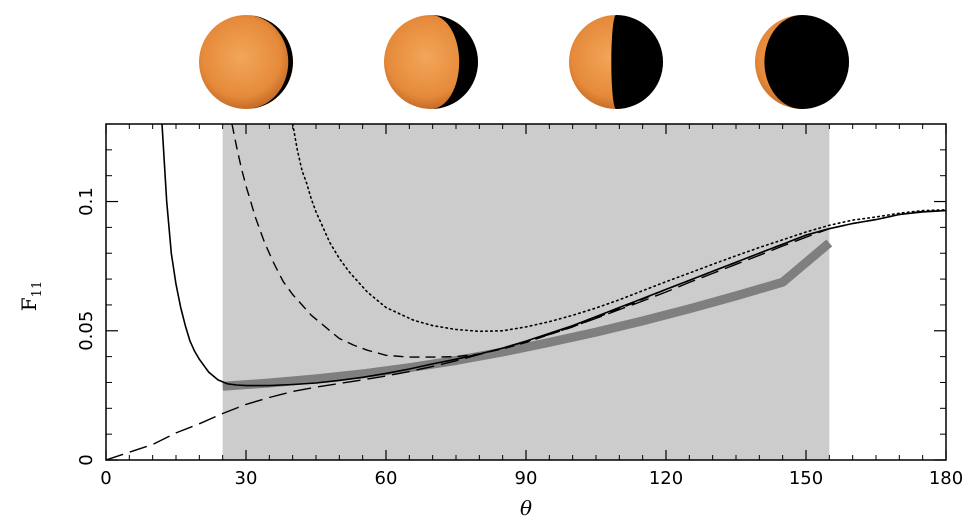  What do you see at coordinates (946, 478) in the screenshot?
I see `x-tick-label: 180` at bounding box center [946, 478].